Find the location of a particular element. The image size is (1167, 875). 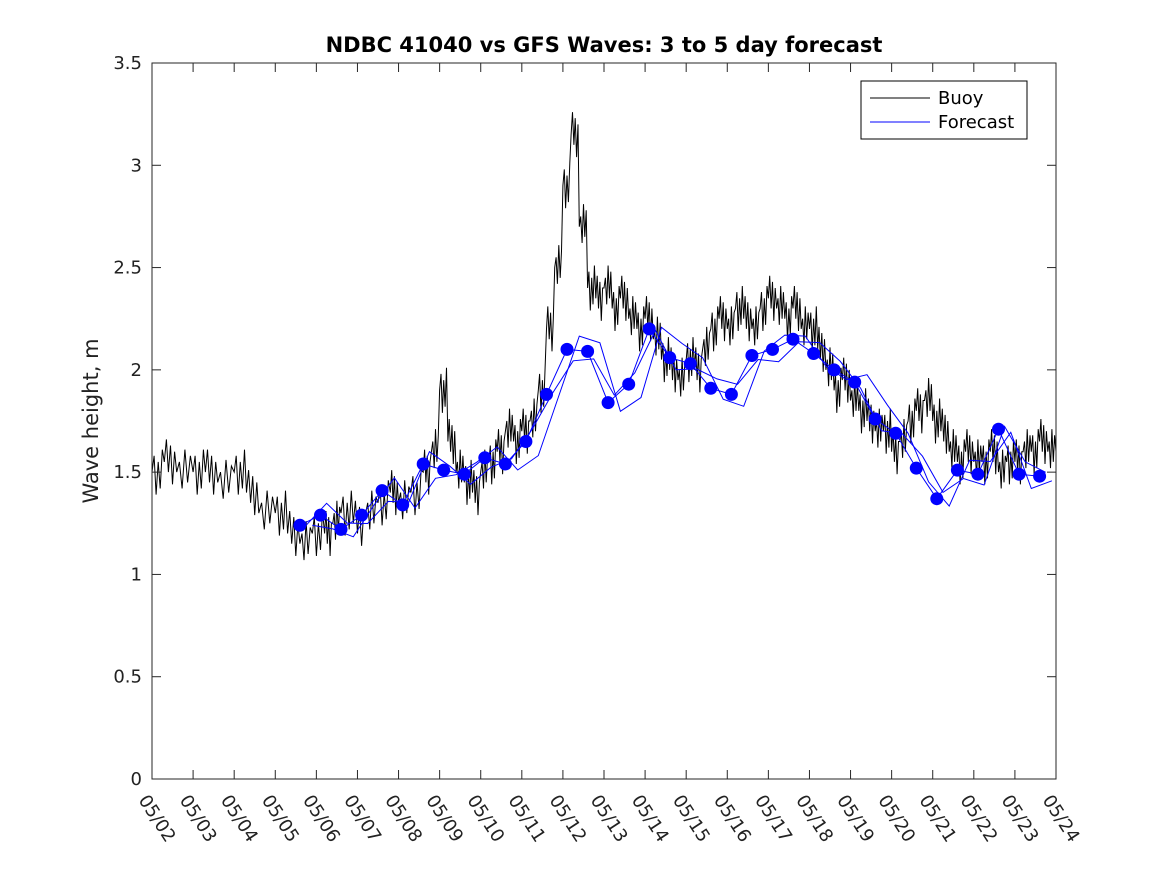

x-tick-label-12: 05/14 is located at coordinates (650, 818).